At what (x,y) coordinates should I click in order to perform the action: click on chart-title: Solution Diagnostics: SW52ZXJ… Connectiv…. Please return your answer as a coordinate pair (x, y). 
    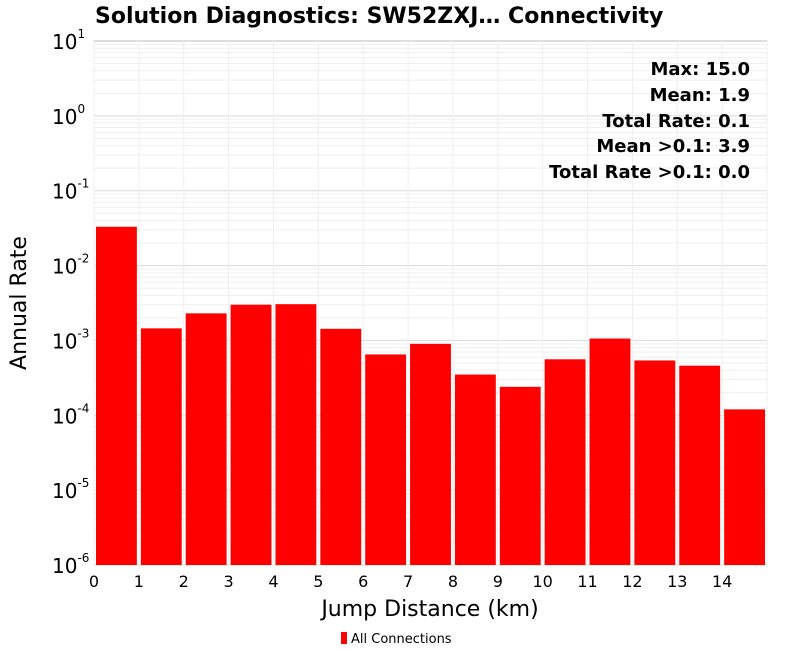
    Looking at the image, I should click on (379, 16).